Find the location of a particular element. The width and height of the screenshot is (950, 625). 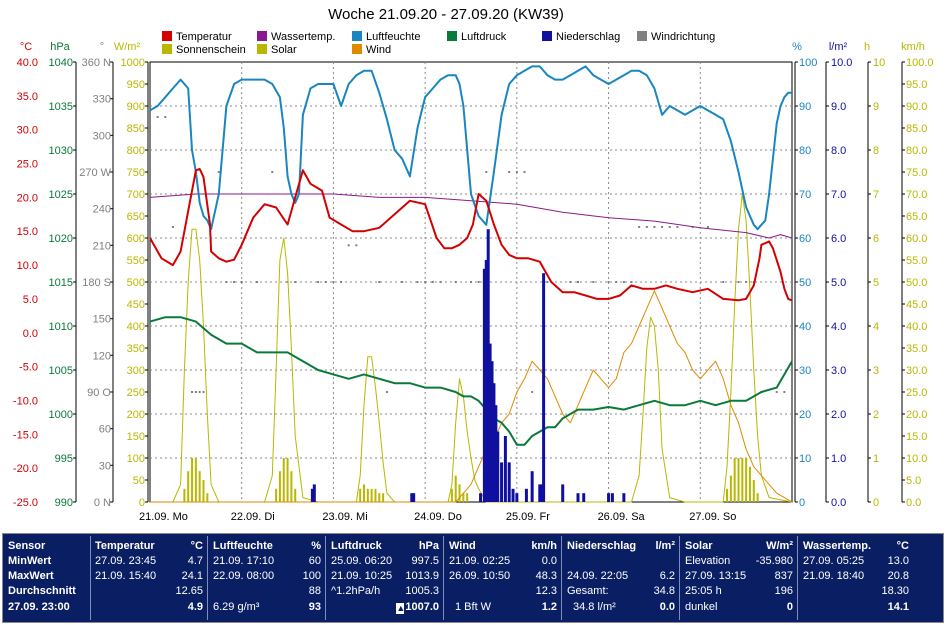

axis-tick-label: 200 is located at coordinates (136, 415).